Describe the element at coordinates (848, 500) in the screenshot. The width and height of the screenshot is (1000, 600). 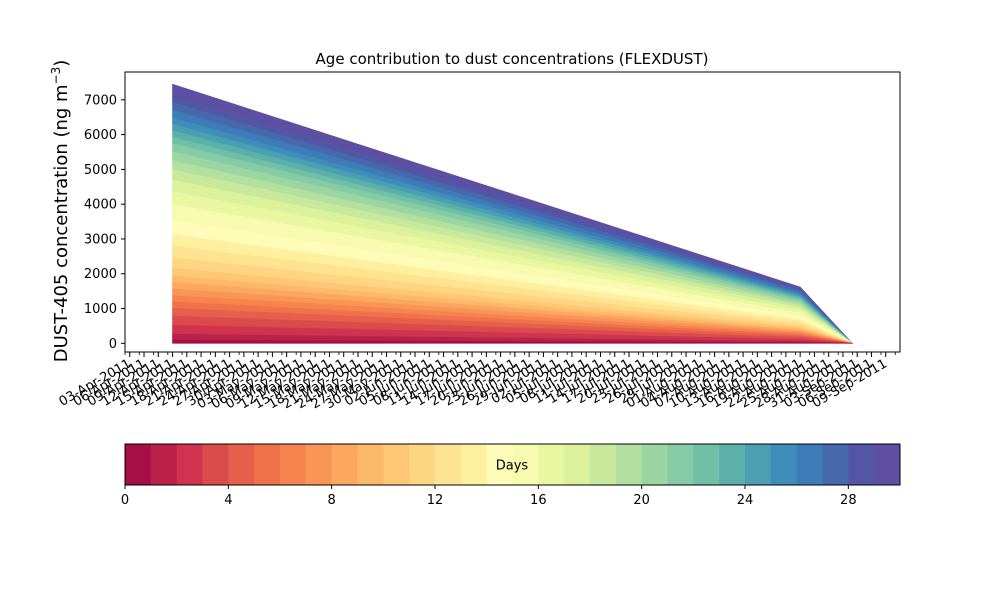
I see `colorbar-tick-label: 28` at that location.